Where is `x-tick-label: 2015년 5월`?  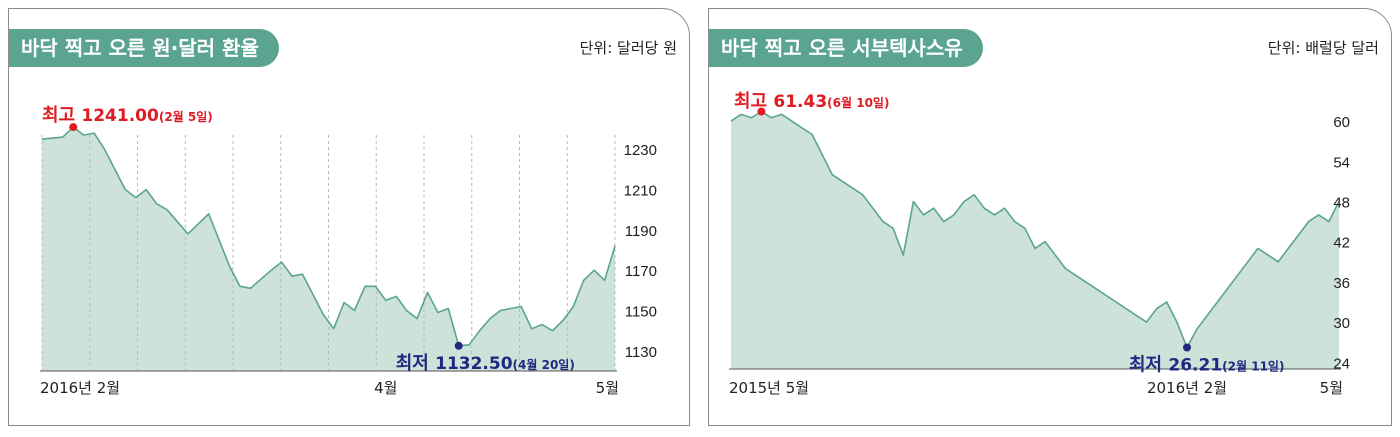
x-tick-label: 2015년 5월 is located at coordinates (769, 388).